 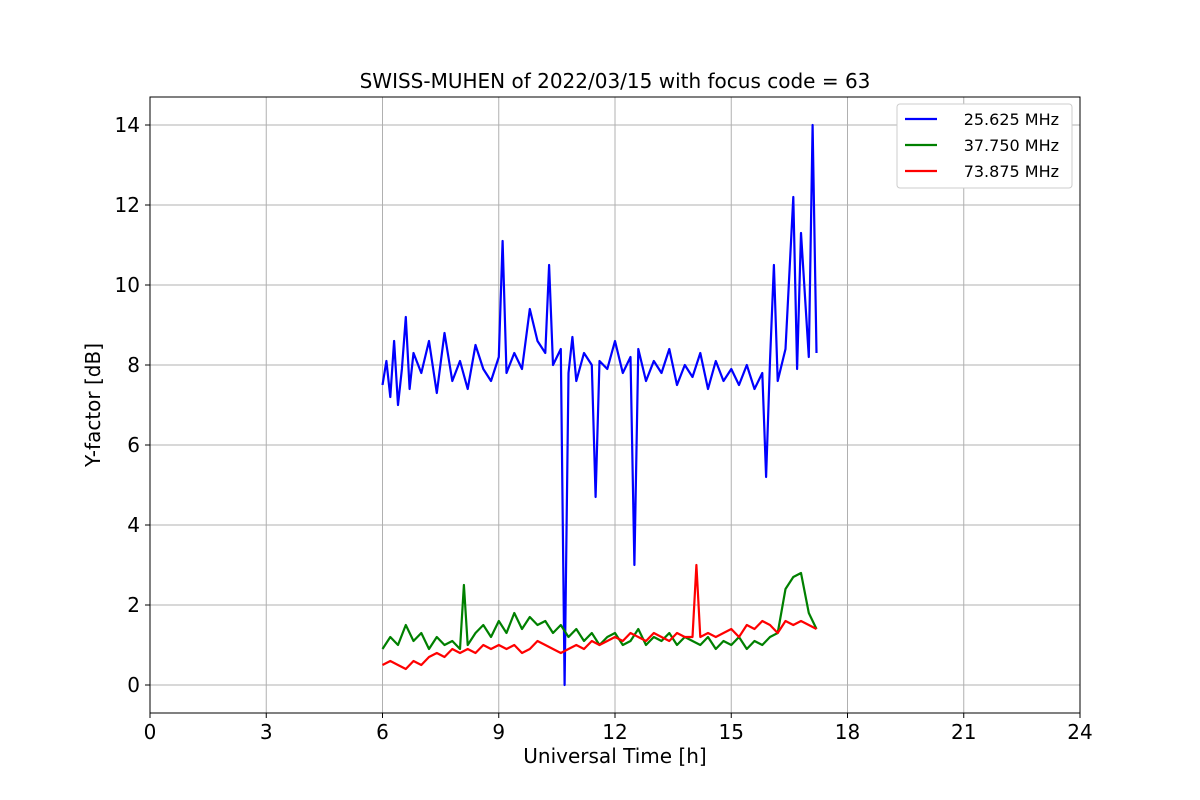 What do you see at coordinates (127, 205) in the screenshot?
I see `y-tick-label: 12` at bounding box center [127, 205].